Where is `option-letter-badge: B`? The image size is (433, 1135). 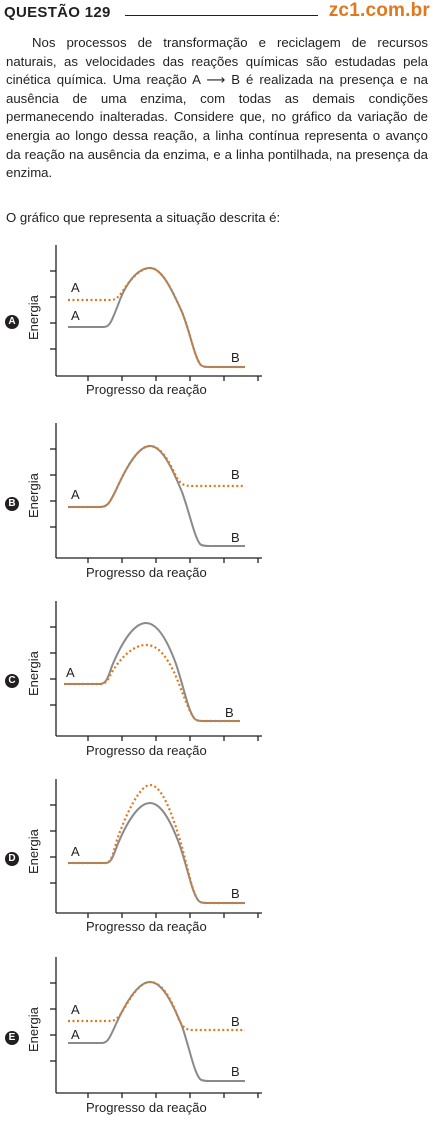
option-letter-badge: B is located at coordinates (12, 504).